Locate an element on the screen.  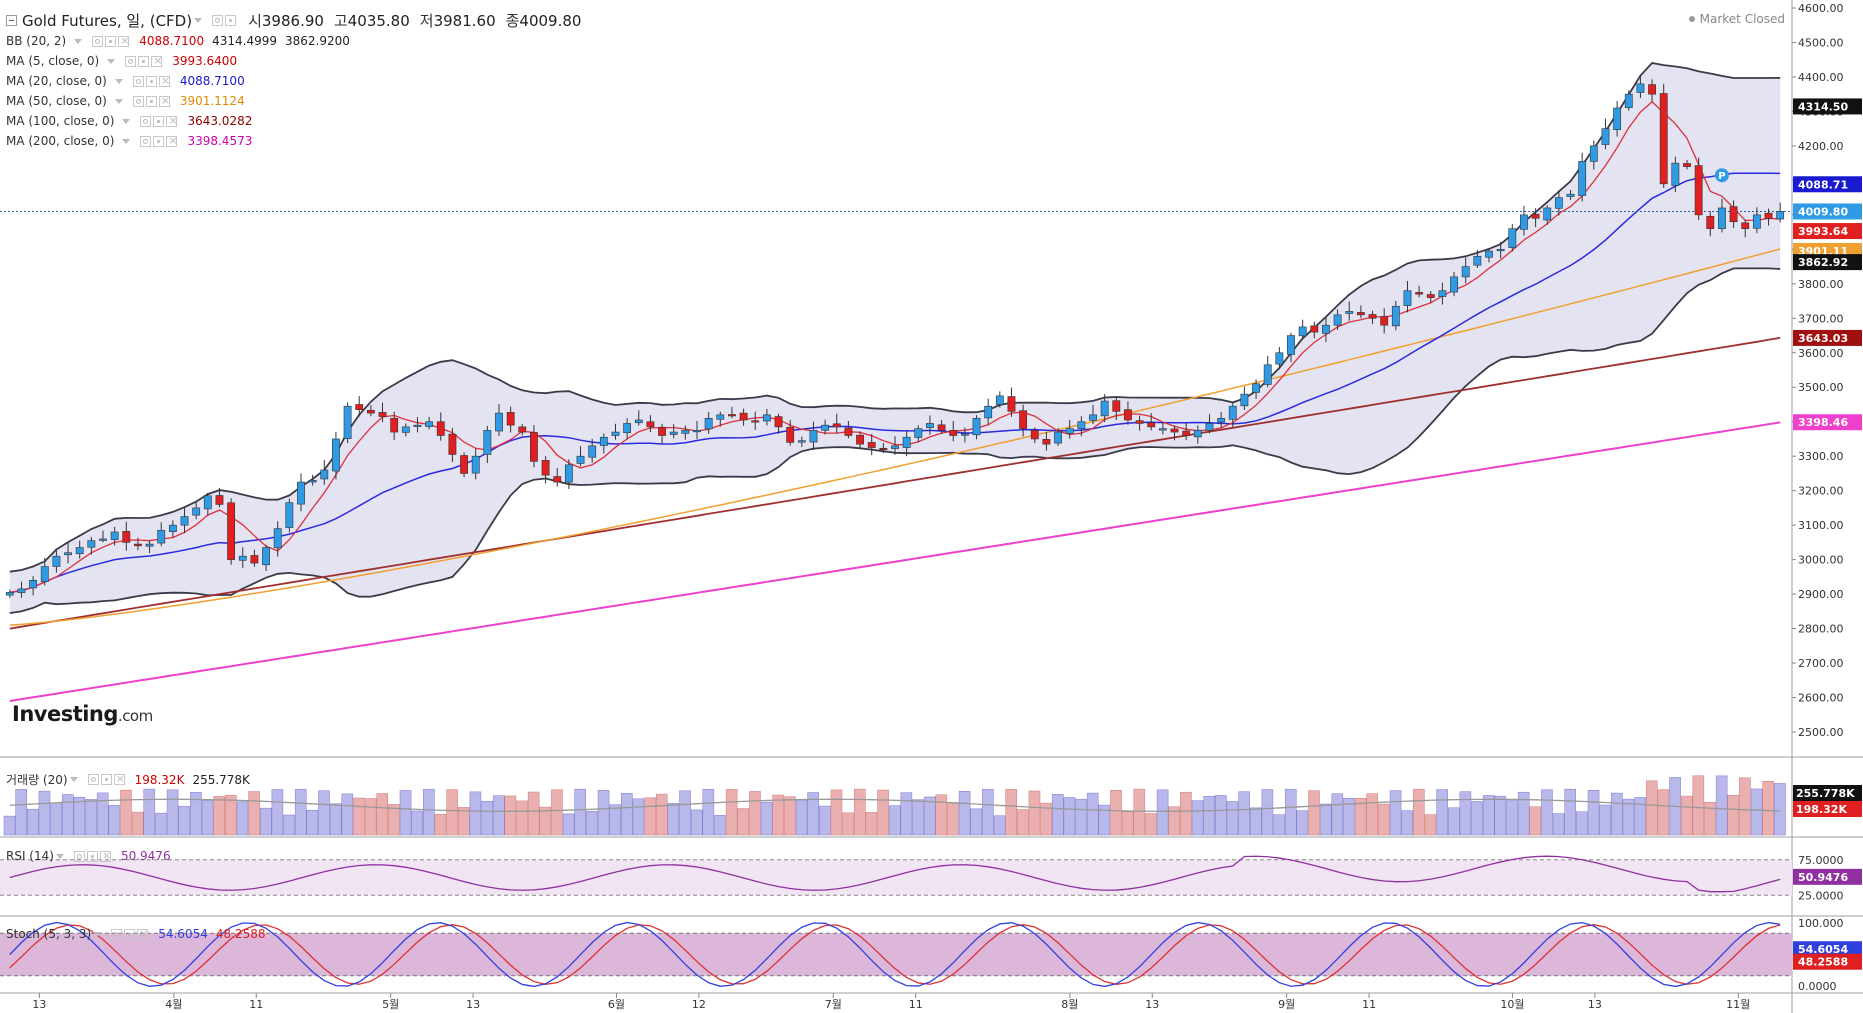
stoch-badge-label: 48.2588 is located at coordinates (1823, 962).